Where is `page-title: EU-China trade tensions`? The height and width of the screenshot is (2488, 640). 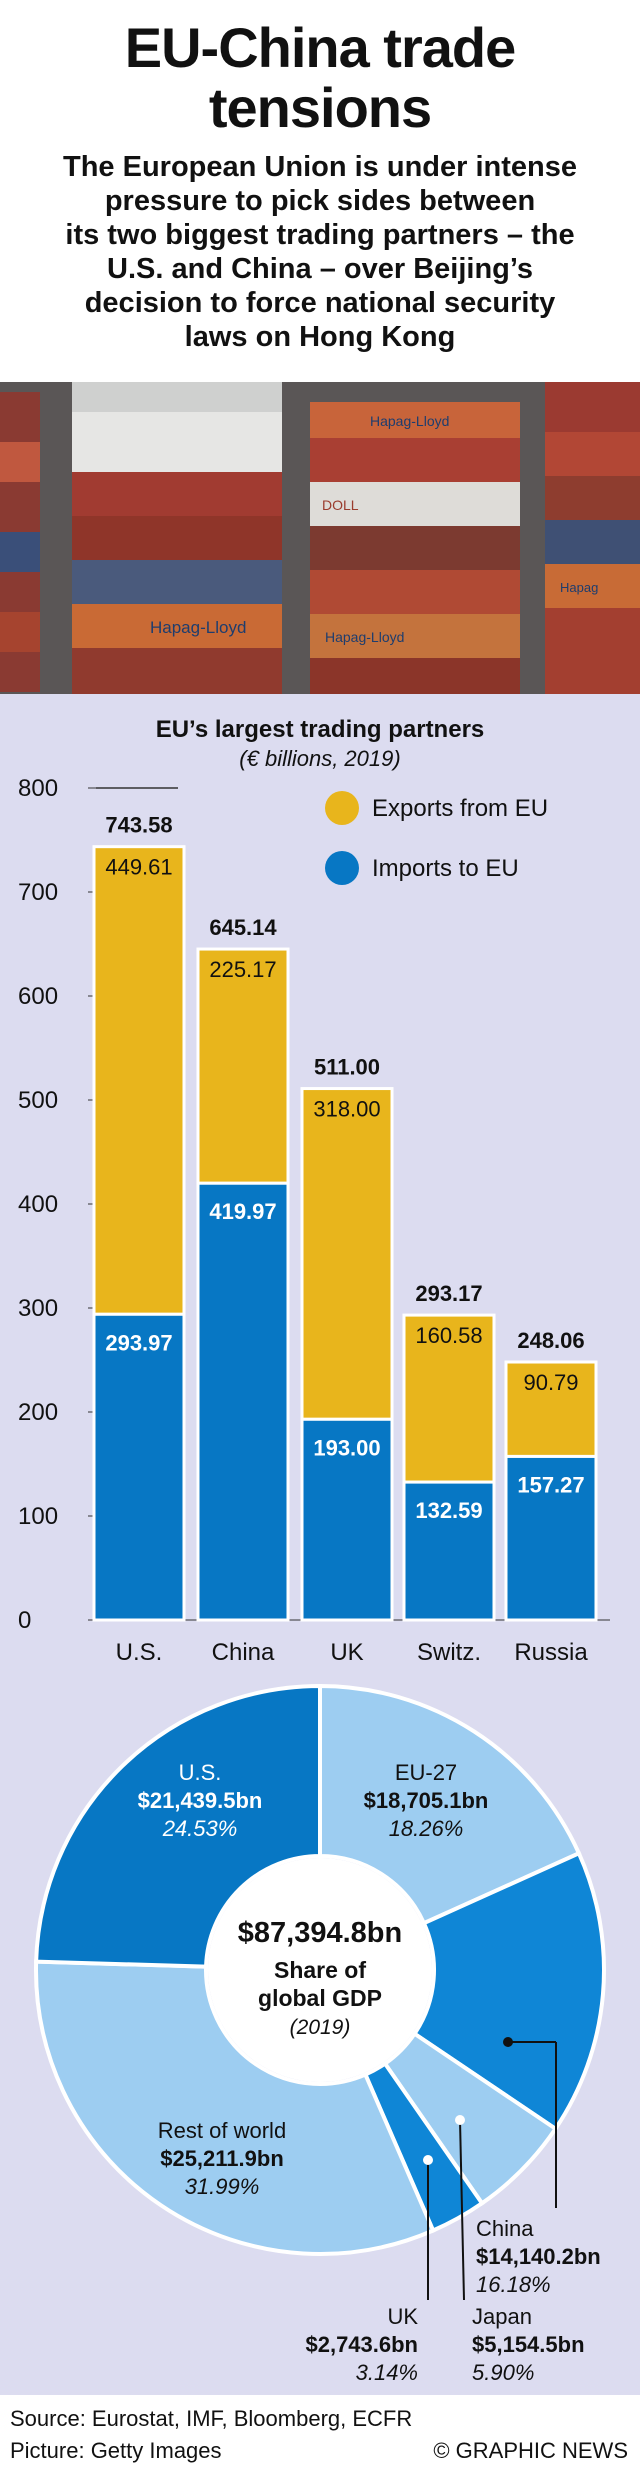
page-title: EU-China trade tensions is located at coordinates (320, 78).